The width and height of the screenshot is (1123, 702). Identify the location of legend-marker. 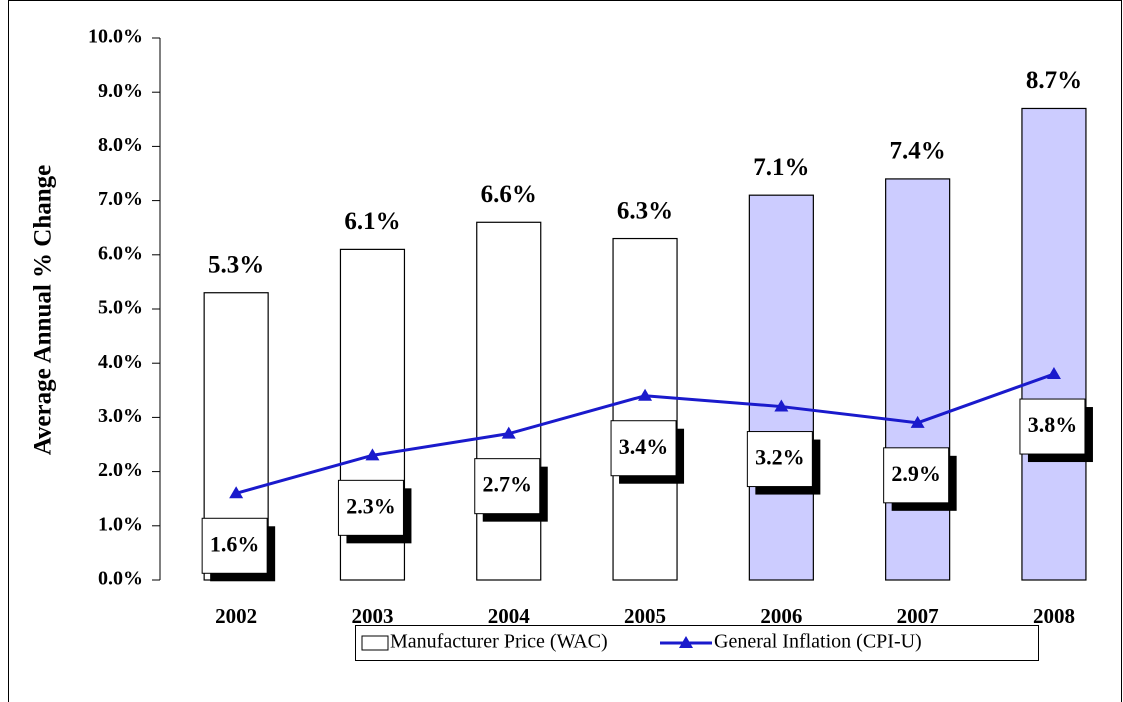
(686, 642).